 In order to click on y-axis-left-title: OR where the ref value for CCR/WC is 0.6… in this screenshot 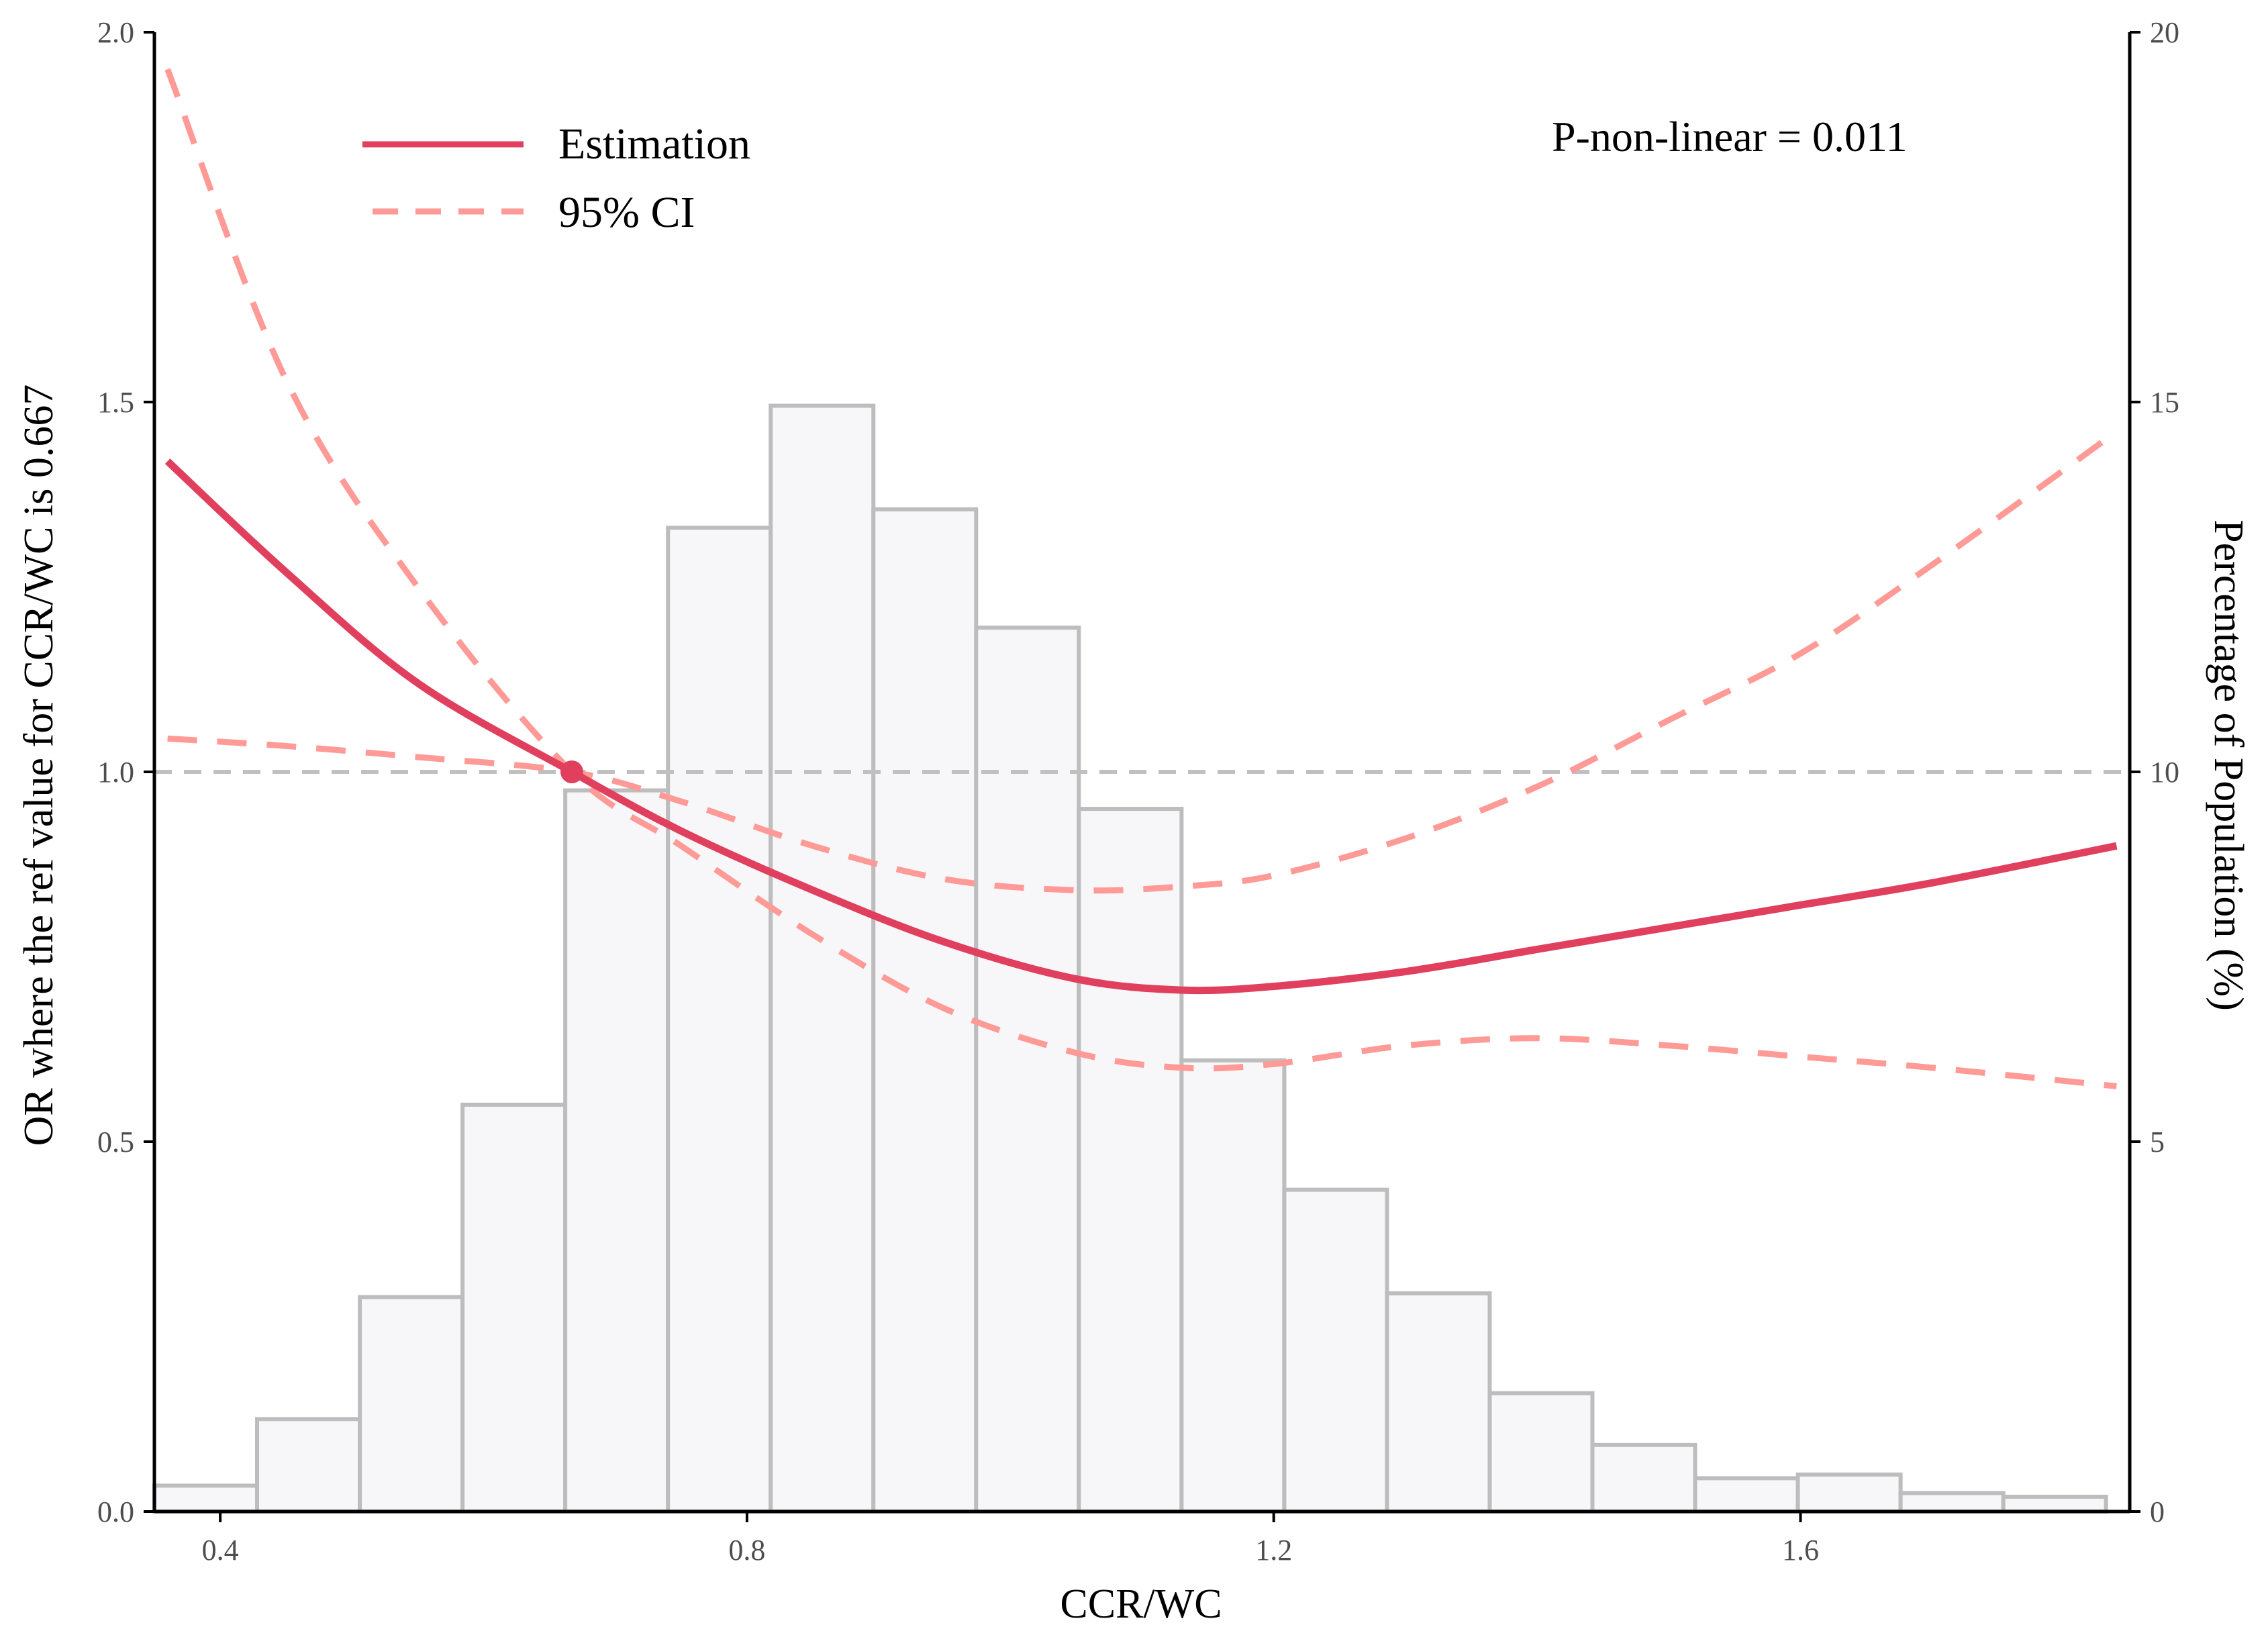, I will do `click(39, 766)`.